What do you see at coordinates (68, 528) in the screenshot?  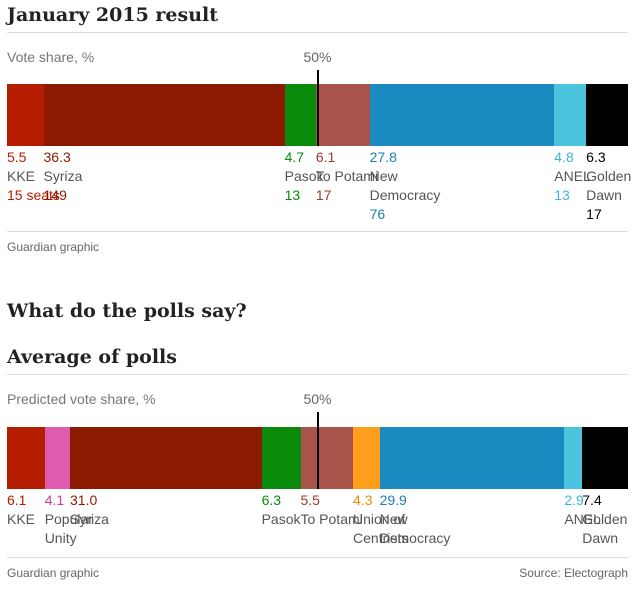 I see `segment-party-name: Popular Unity` at bounding box center [68, 528].